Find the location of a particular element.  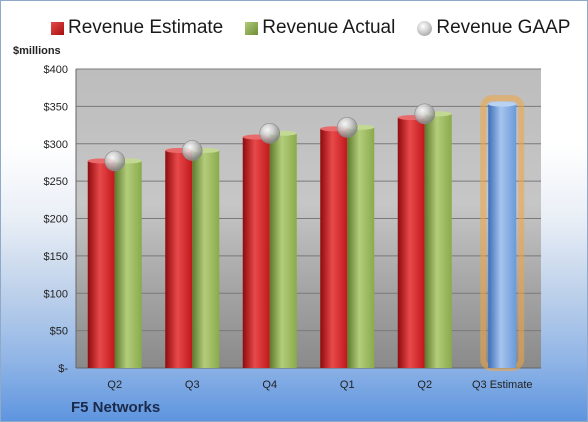

y-tick-label: $200 is located at coordinates (56, 220).